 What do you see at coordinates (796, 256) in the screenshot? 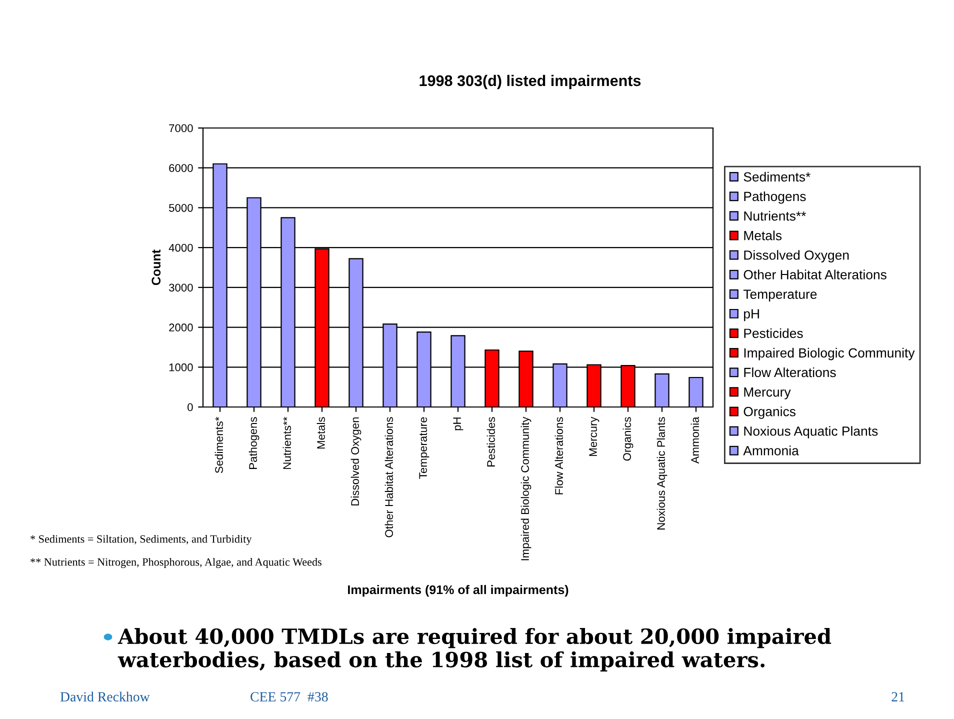
I see `legend-label: Dissolved Oxygen` at bounding box center [796, 256].